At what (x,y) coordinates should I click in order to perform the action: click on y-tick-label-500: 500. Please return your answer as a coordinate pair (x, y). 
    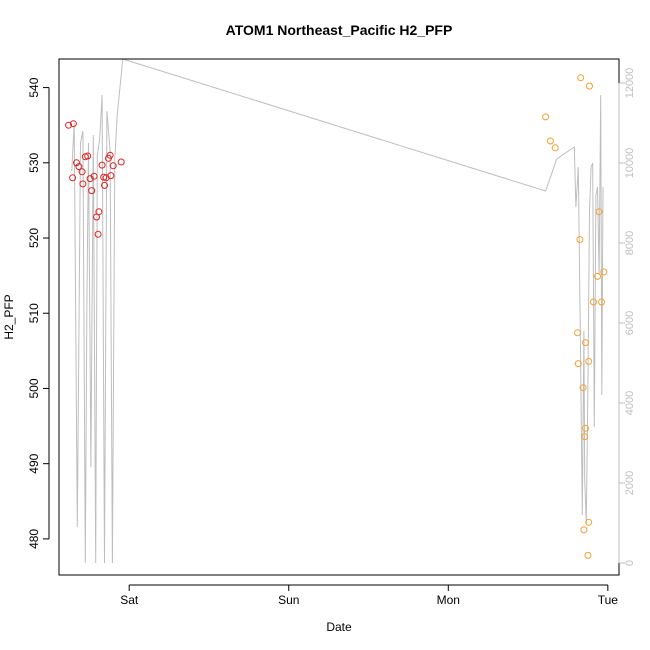
    Looking at the image, I should click on (34, 388).